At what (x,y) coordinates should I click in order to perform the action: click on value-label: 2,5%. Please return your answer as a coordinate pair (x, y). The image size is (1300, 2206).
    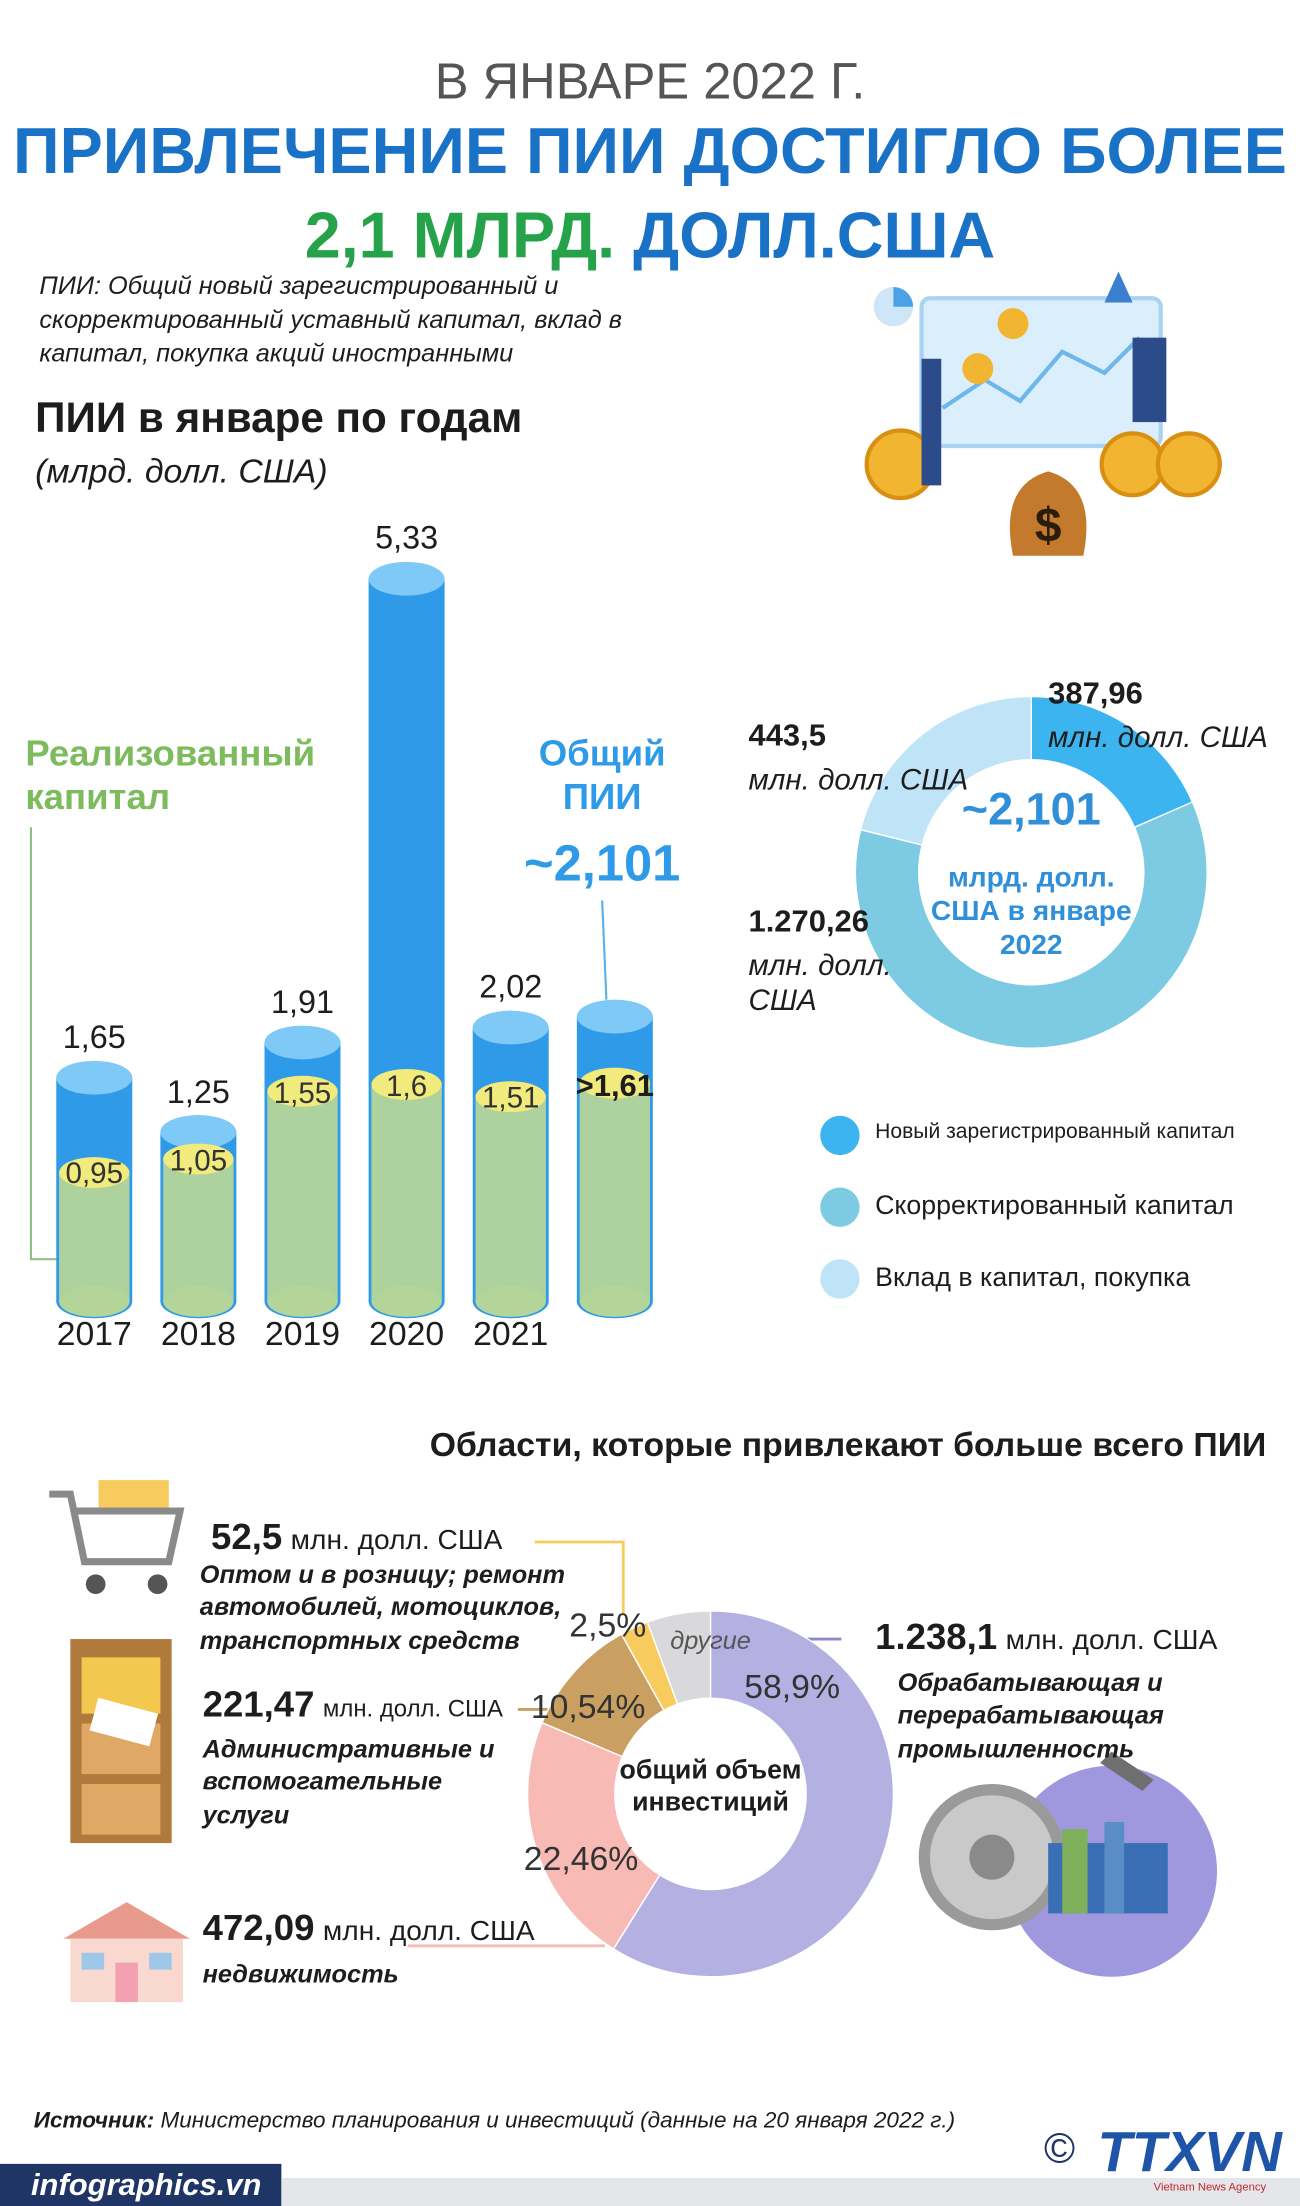
    Looking at the image, I should click on (608, 1625).